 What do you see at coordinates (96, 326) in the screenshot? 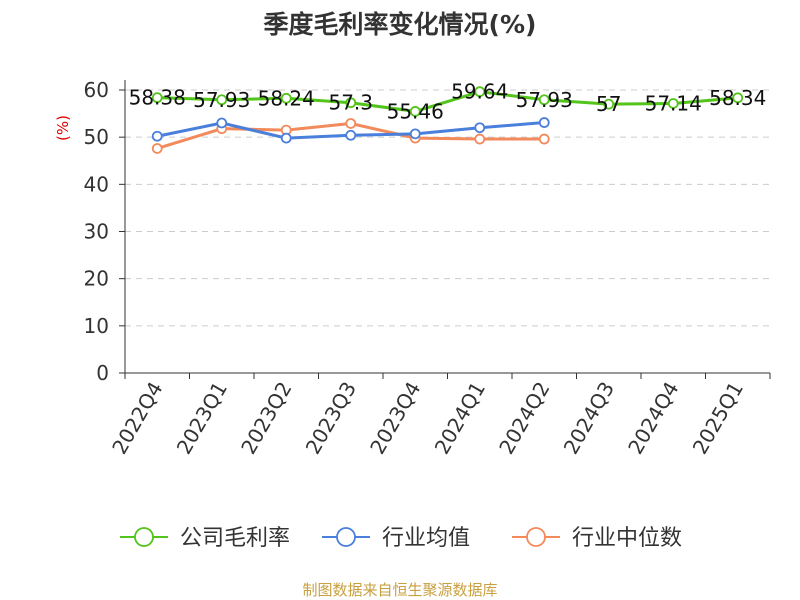
I see `y-tick-label: 10` at bounding box center [96, 326].